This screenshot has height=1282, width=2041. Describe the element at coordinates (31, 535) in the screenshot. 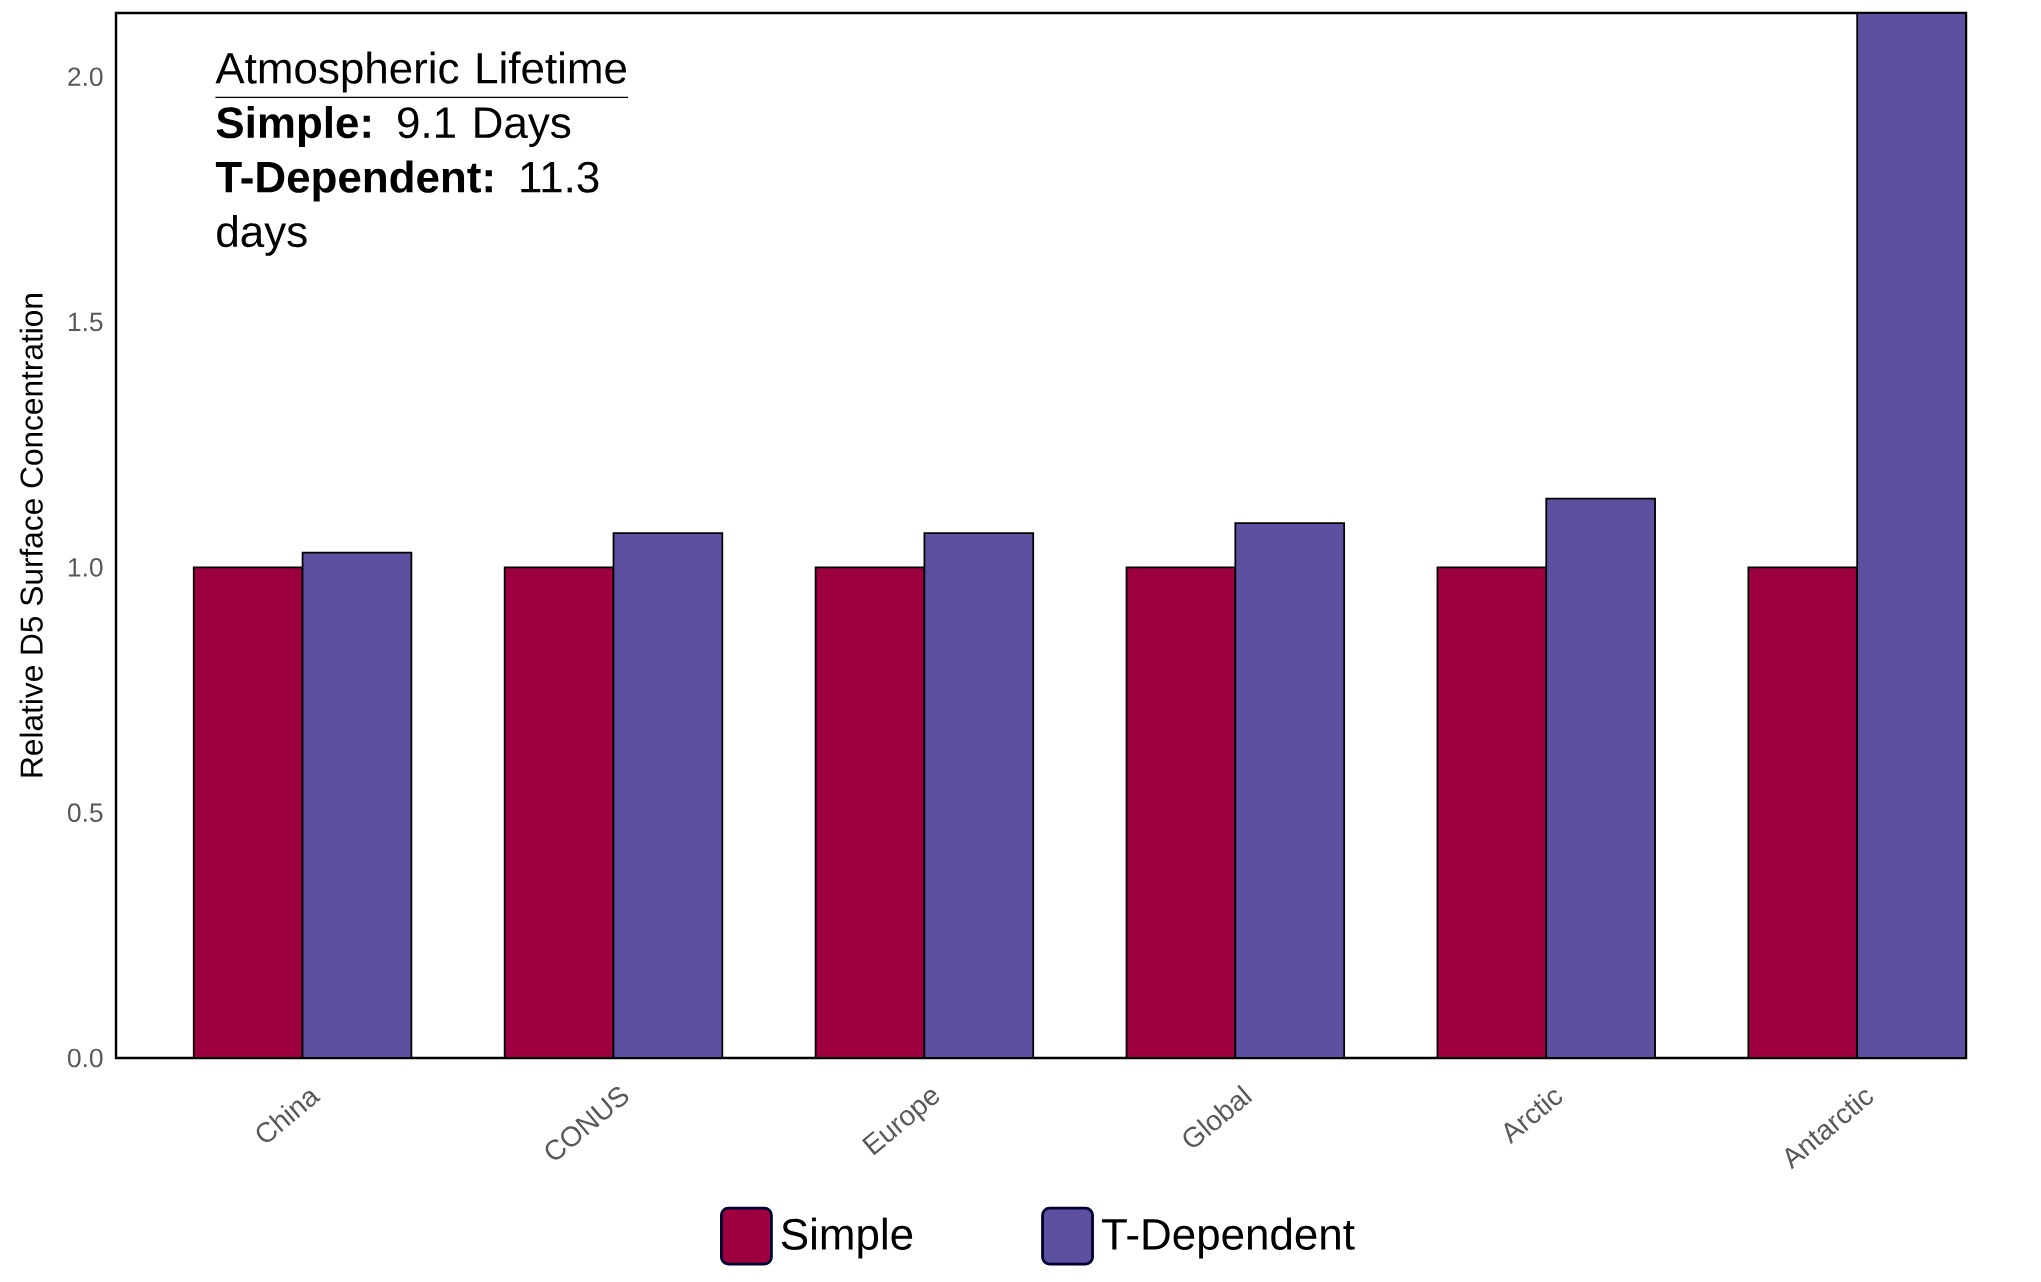

I see `y-axis-title: Relative D5 Surface Concentration` at that location.